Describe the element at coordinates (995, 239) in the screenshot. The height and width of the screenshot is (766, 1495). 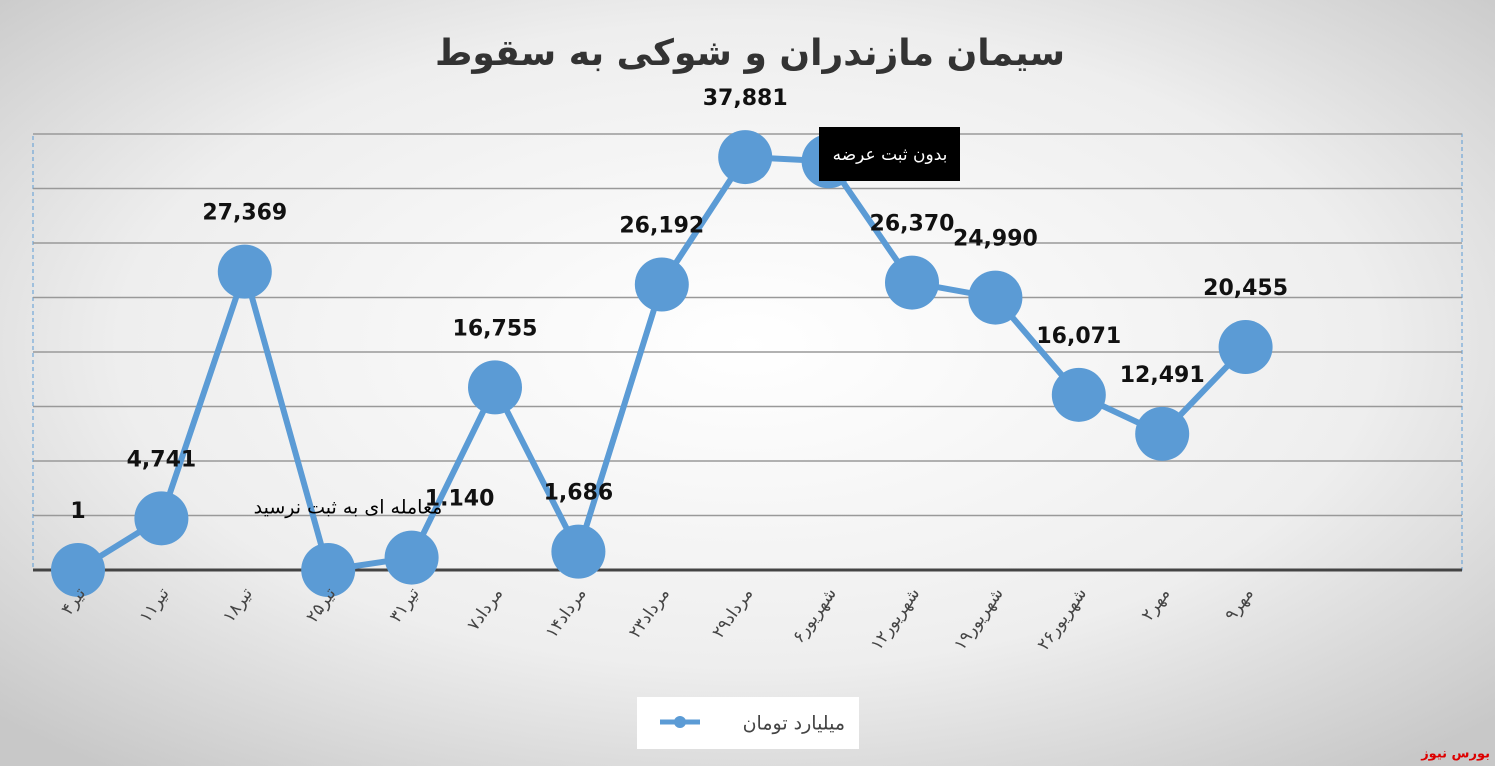
I see `data-label: 24,990` at that location.